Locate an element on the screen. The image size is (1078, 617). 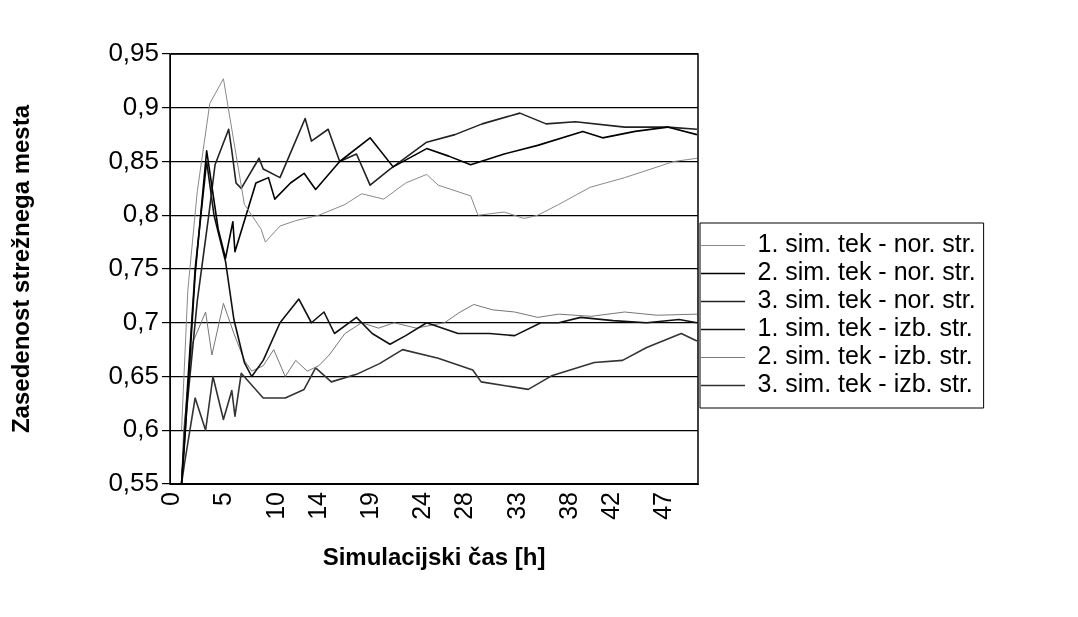
x-tick-label: 5 is located at coordinates (222, 499).